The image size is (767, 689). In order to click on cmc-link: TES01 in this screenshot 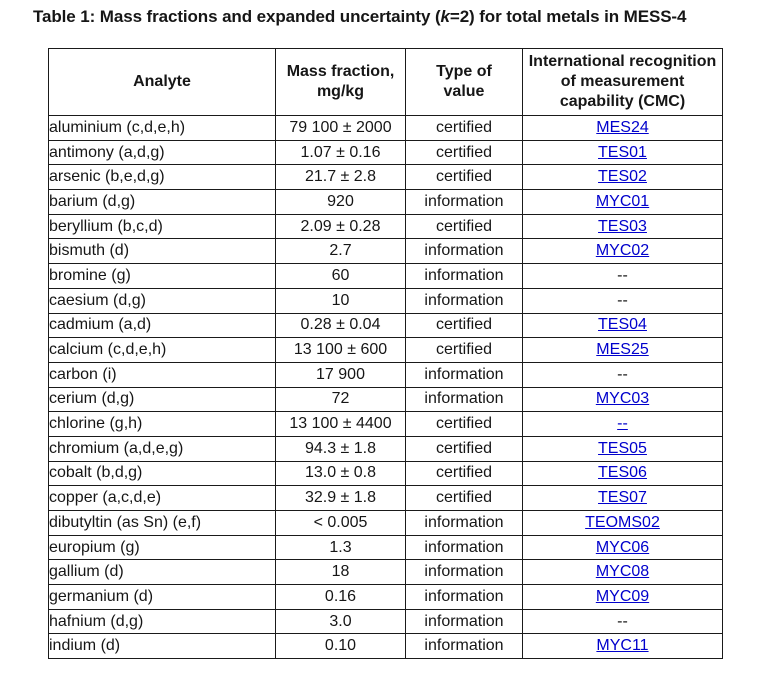, I will do `click(622, 152)`.